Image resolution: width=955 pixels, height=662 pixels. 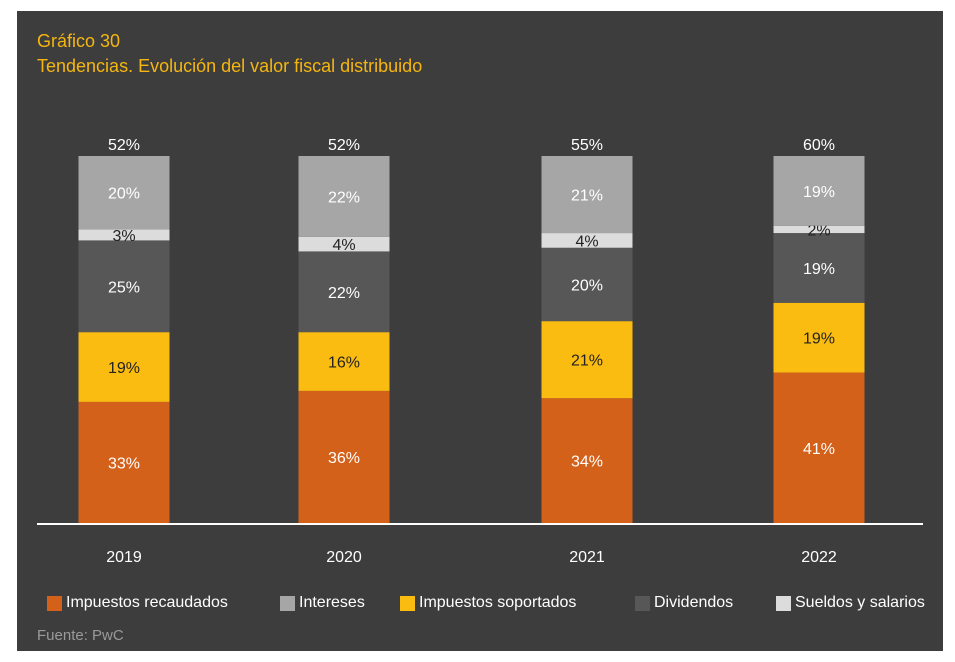 What do you see at coordinates (80, 635) in the screenshot?
I see `chart-source: Fuente: PwC` at bounding box center [80, 635].